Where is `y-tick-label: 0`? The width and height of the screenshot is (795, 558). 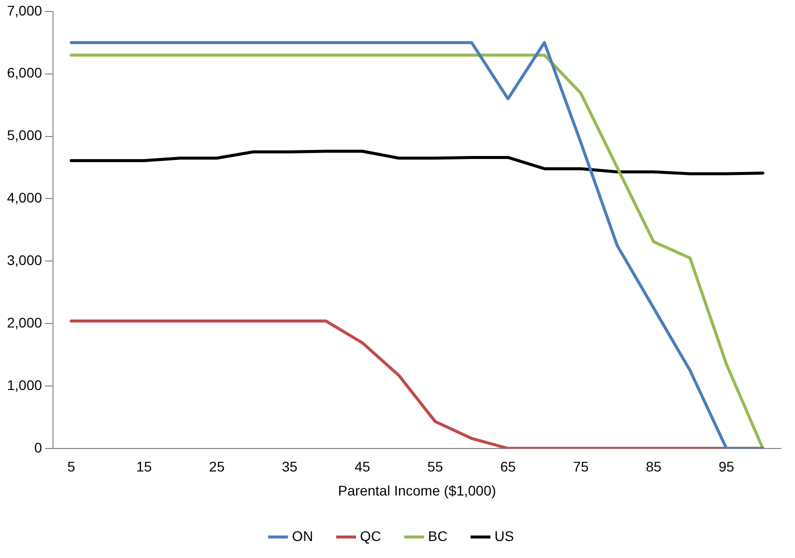
y-tick-label: 0 is located at coordinates (38, 447).